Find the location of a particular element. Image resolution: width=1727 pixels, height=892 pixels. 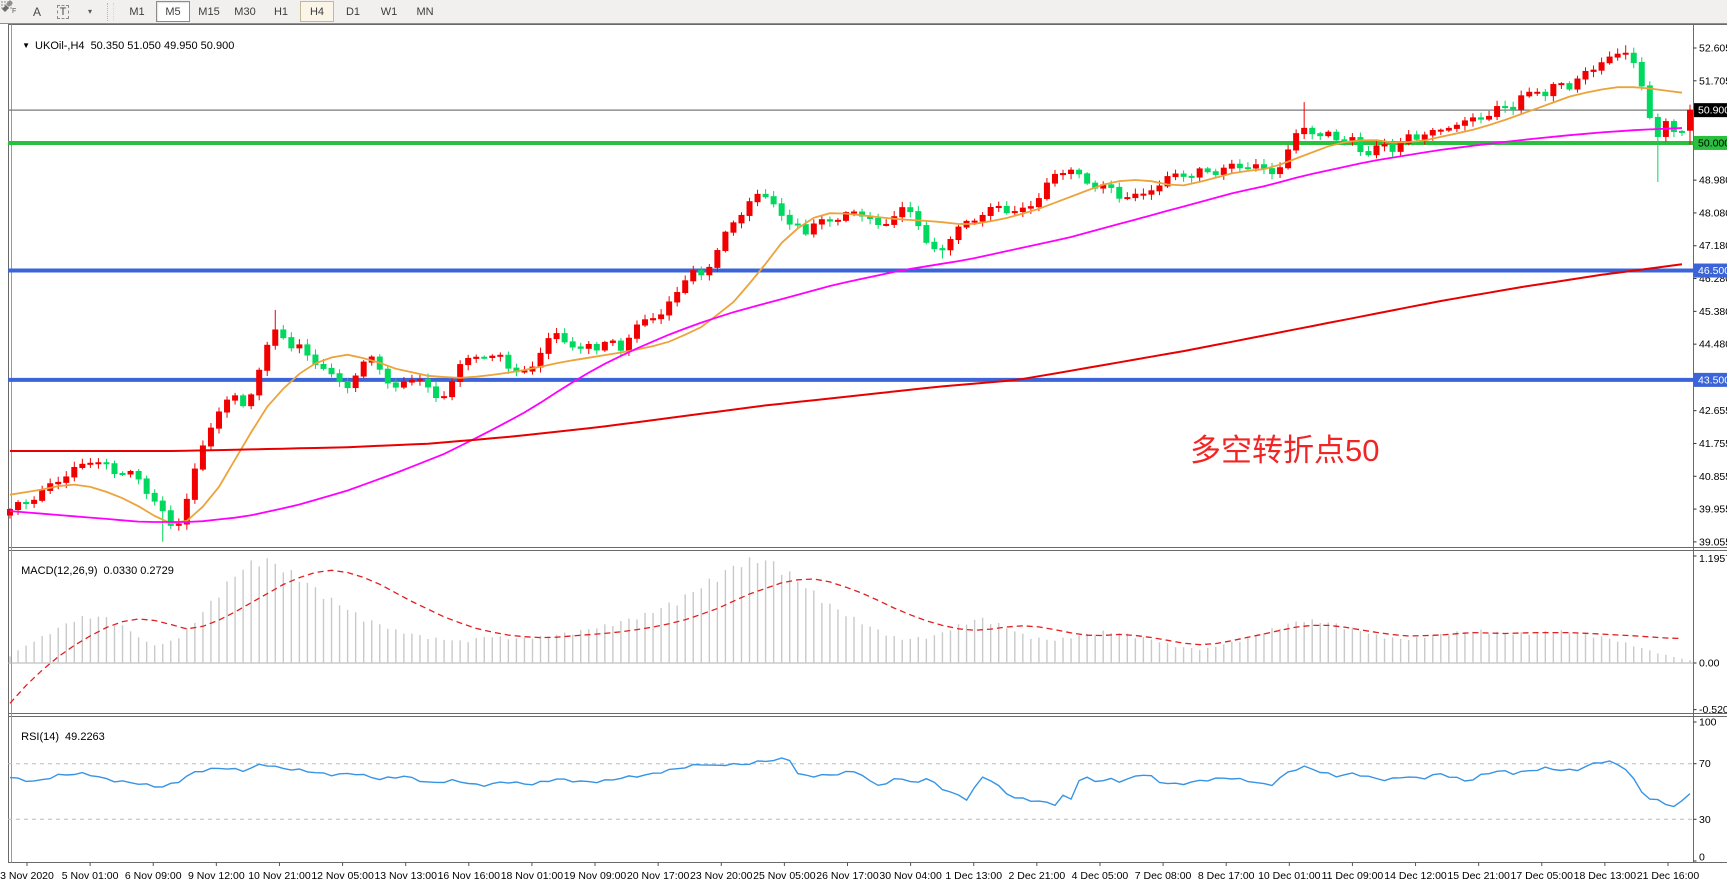

rsi-tick-label: 100 is located at coordinates (1708, 723).